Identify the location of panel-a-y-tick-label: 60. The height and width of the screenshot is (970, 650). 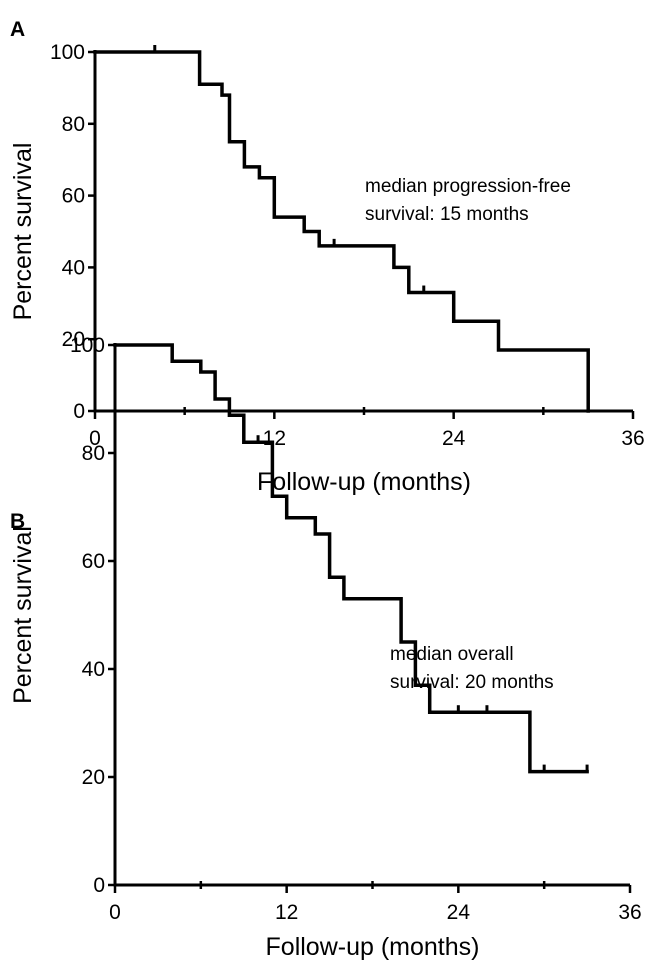
(73, 196).